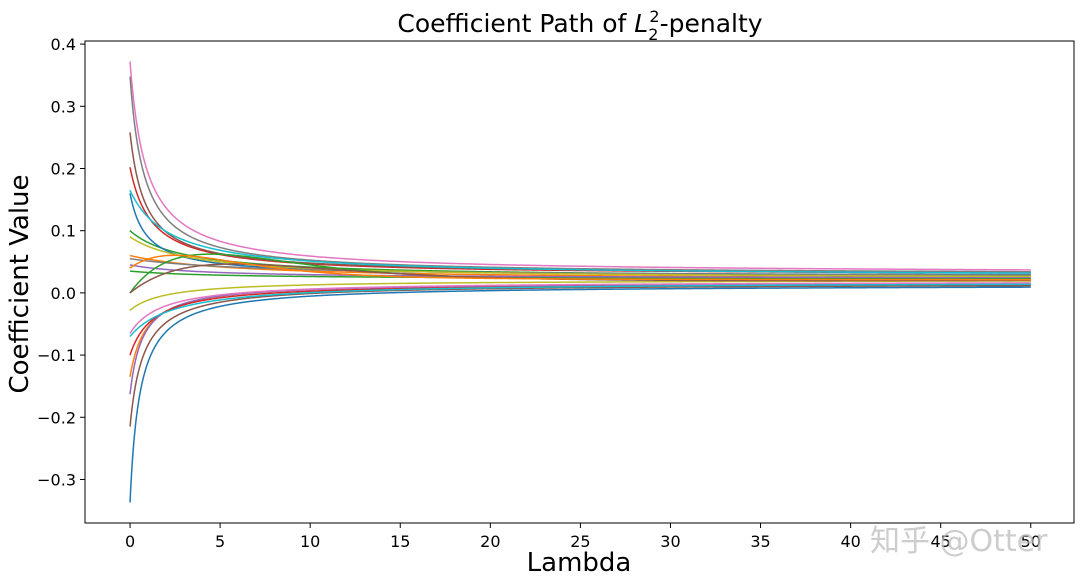  What do you see at coordinates (63, 106) in the screenshot?
I see `y-tick-label: 0.3` at bounding box center [63, 106].